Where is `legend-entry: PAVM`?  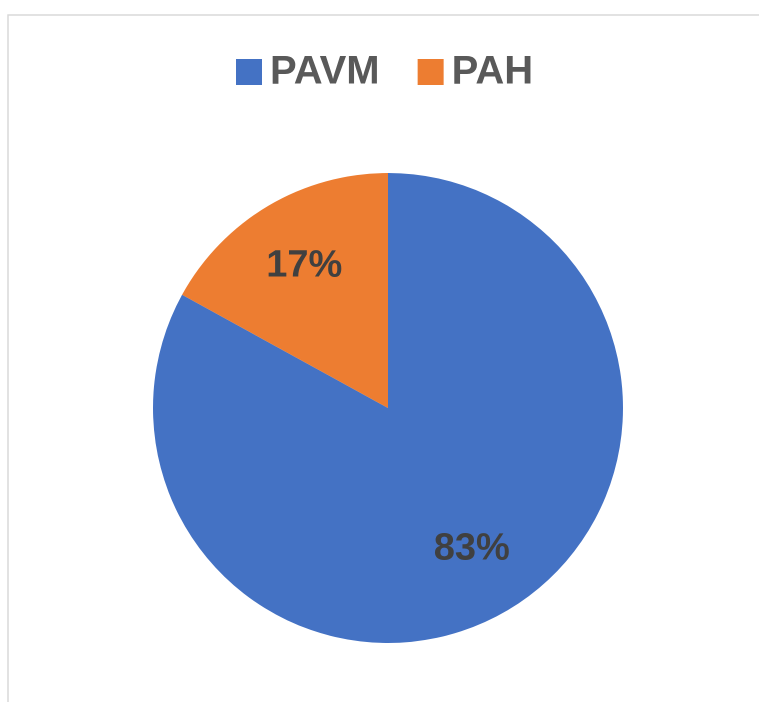
legend-entry: PAVM is located at coordinates (325, 71).